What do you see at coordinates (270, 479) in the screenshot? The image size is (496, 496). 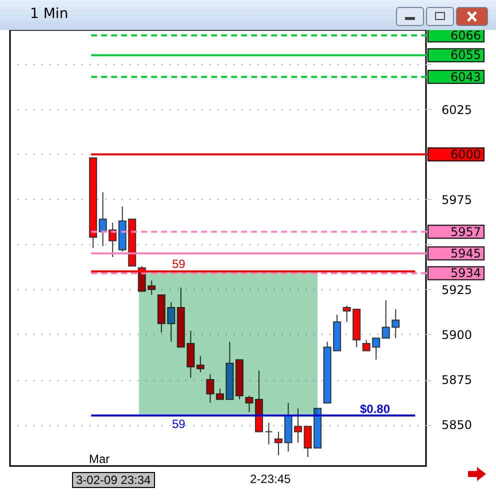 I see `text: 2-23:45` at bounding box center [270, 479].